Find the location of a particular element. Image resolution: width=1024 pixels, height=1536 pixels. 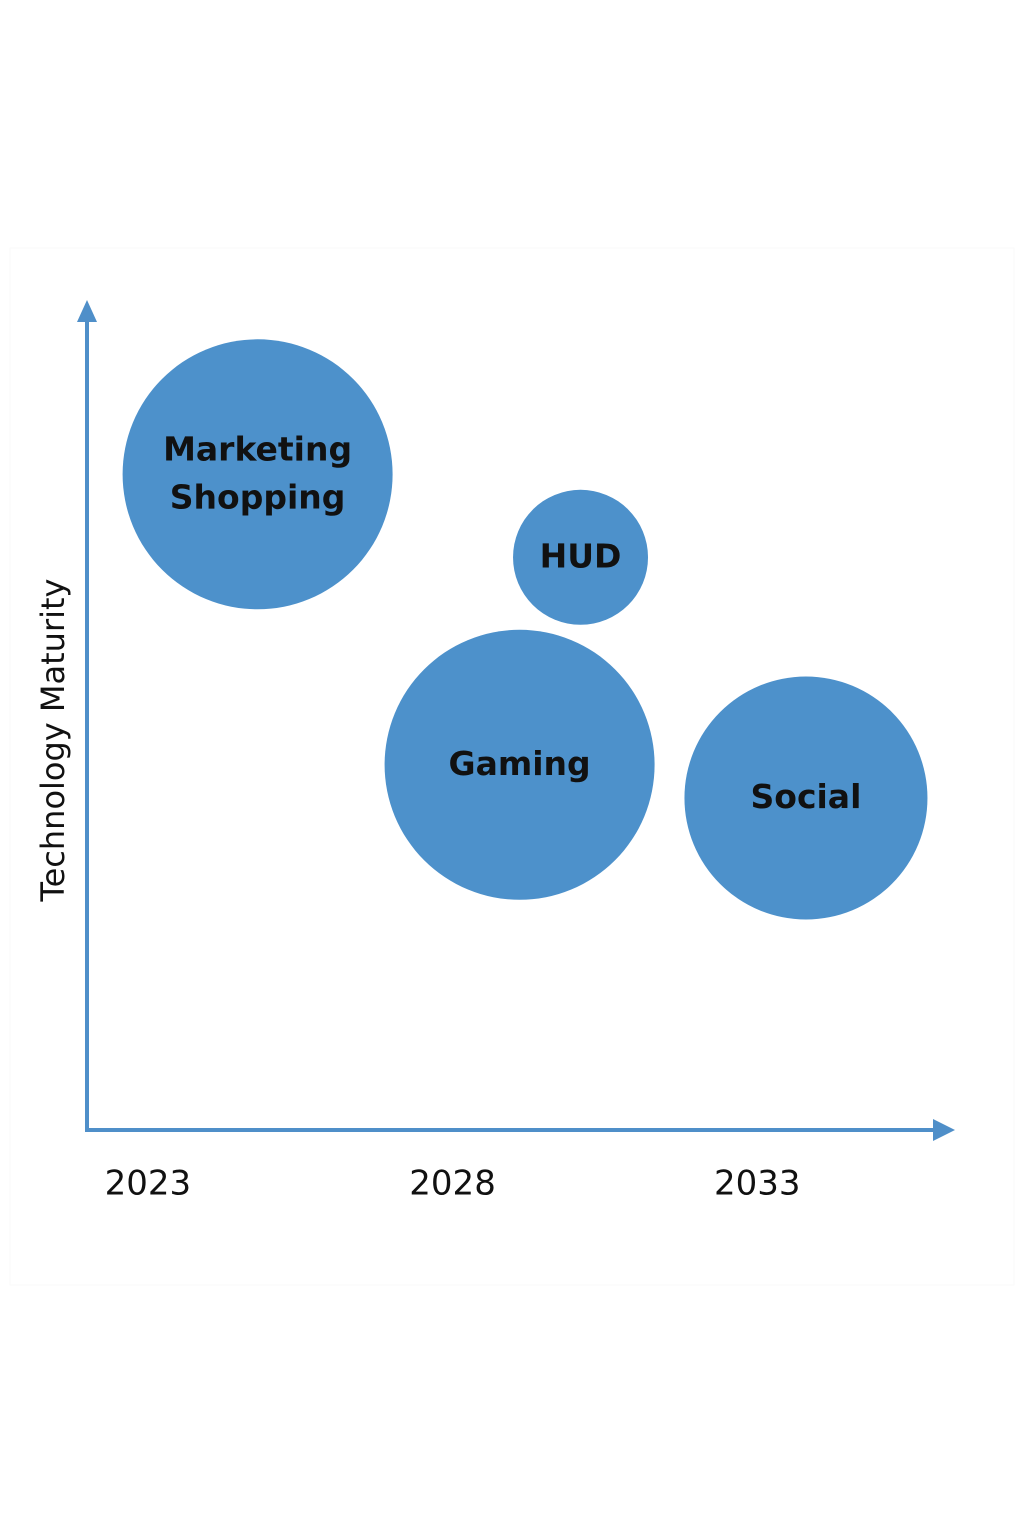

bubble-label: HUD is located at coordinates (581, 555).